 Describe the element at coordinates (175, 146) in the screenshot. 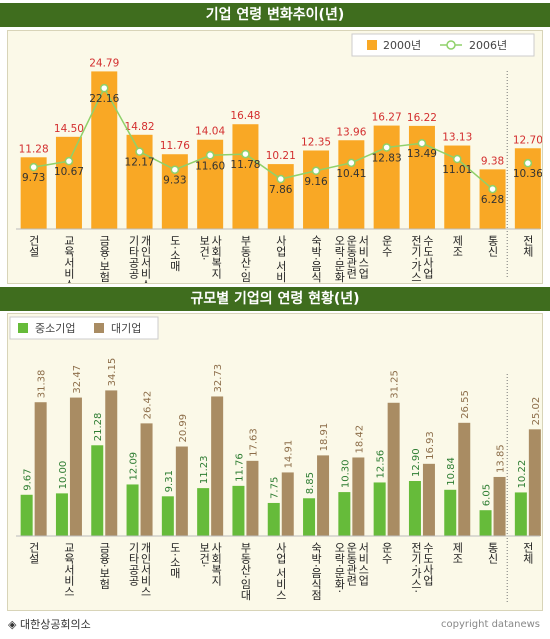

I see `chart1-bar-label-4: 11.76` at that location.